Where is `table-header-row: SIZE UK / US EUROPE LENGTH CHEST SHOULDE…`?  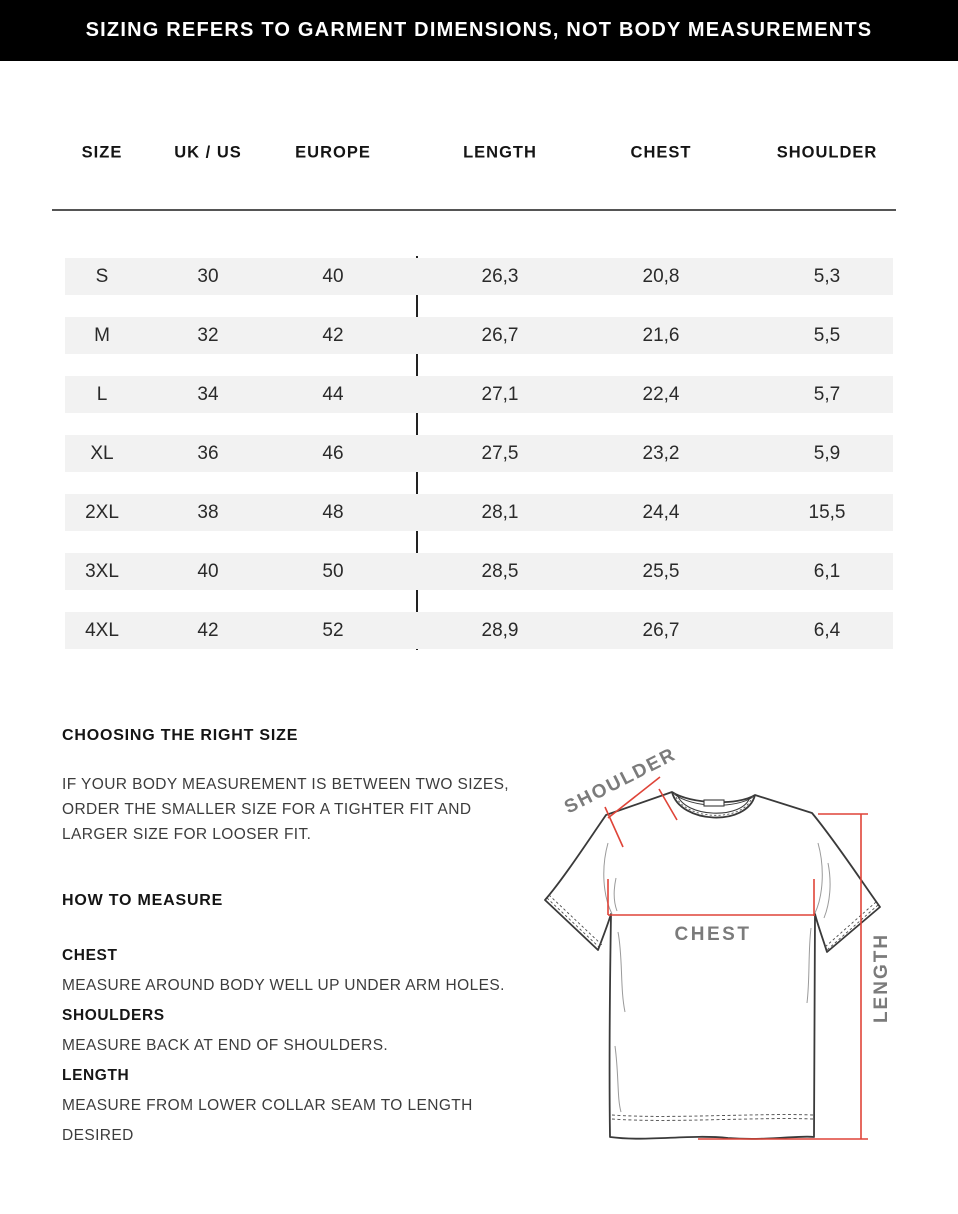 table-header-row: SIZE UK / US EUROPE LENGTH CHEST SHOULDE… is located at coordinates (479, 153).